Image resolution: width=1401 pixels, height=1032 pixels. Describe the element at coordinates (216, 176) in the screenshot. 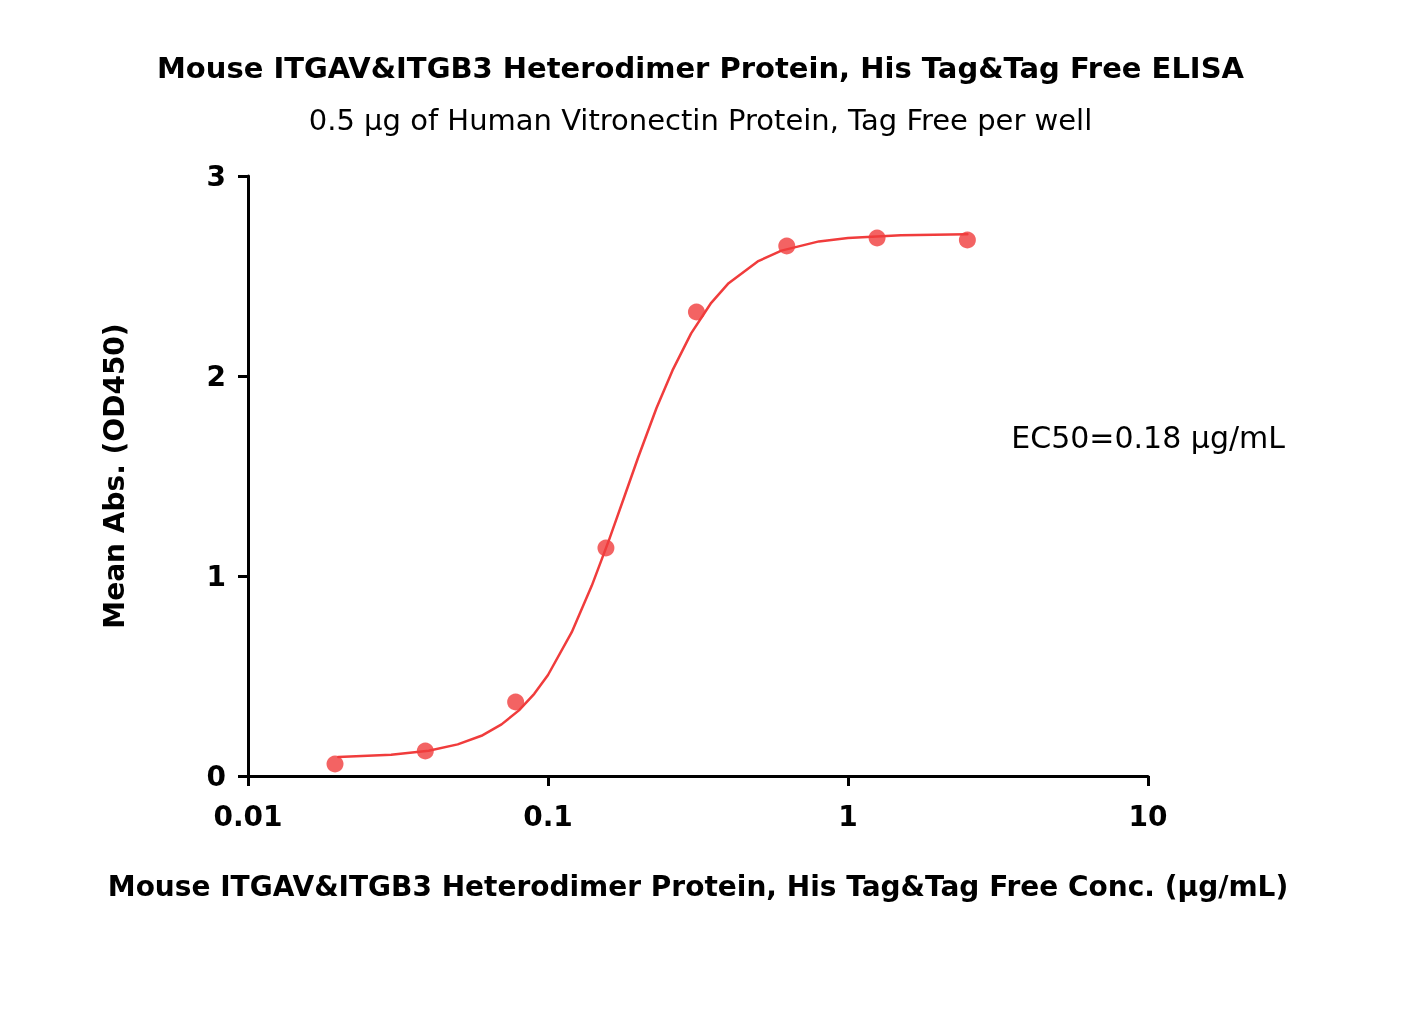

I see `y-tick-label: 3` at that location.